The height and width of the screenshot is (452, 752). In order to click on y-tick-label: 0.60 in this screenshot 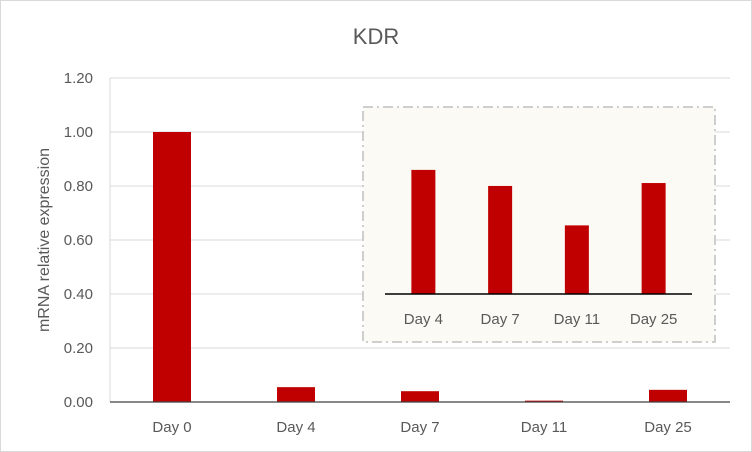, I will do `click(78, 240)`.